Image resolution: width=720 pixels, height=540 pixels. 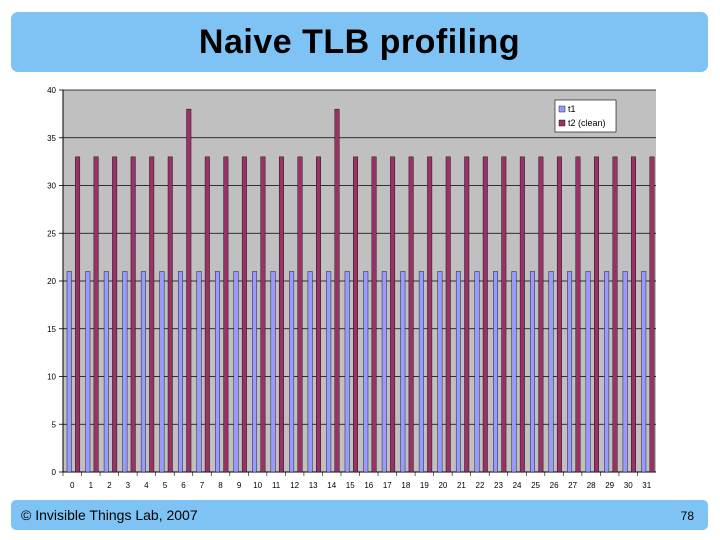 I want to click on y-tick-label: 0, so click(x=54, y=472).